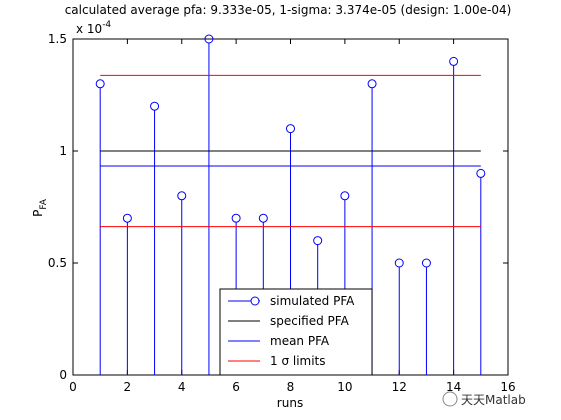 The width and height of the screenshot is (561, 420). What do you see at coordinates (255, 301) in the screenshot?
I see `legend-swatch-marker` at bounding box center [255, 301].